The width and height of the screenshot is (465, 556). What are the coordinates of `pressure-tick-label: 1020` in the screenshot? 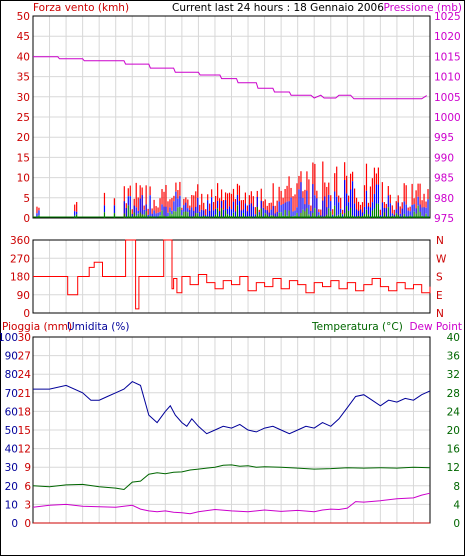 It's located at (447, 37).